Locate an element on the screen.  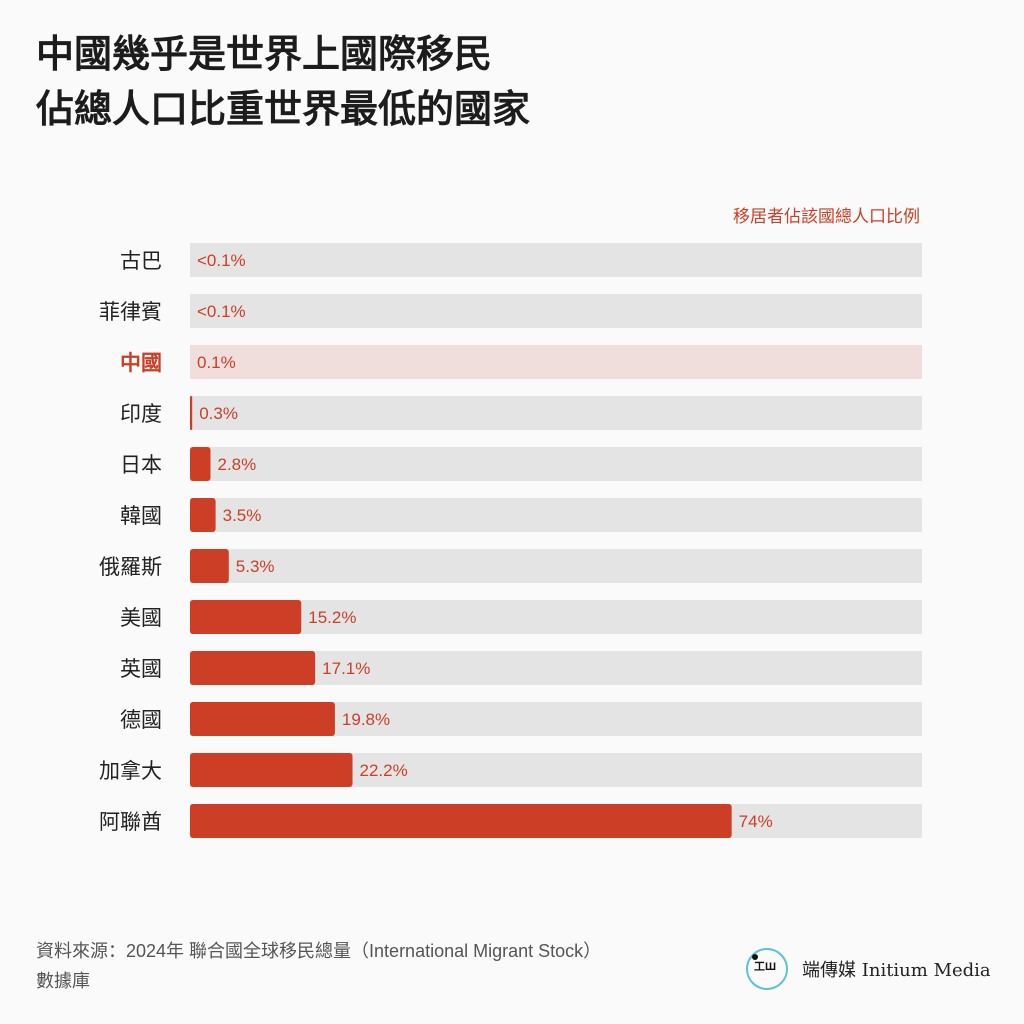
value-label: 5.3% is located at coordinates (255, 566).